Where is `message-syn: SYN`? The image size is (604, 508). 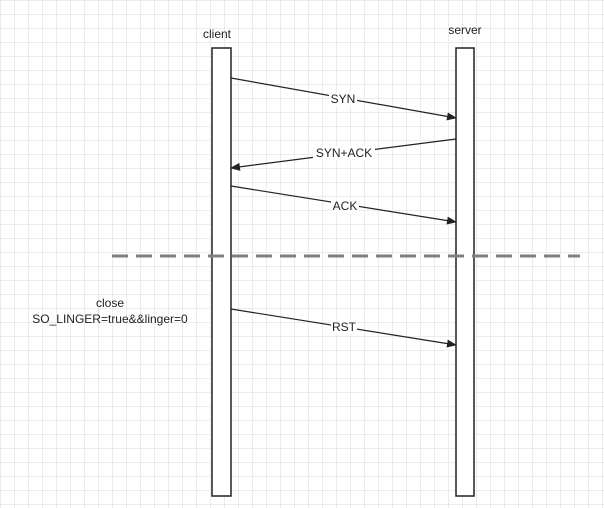 message-syn: SYN is located at coordinates (343, 99).